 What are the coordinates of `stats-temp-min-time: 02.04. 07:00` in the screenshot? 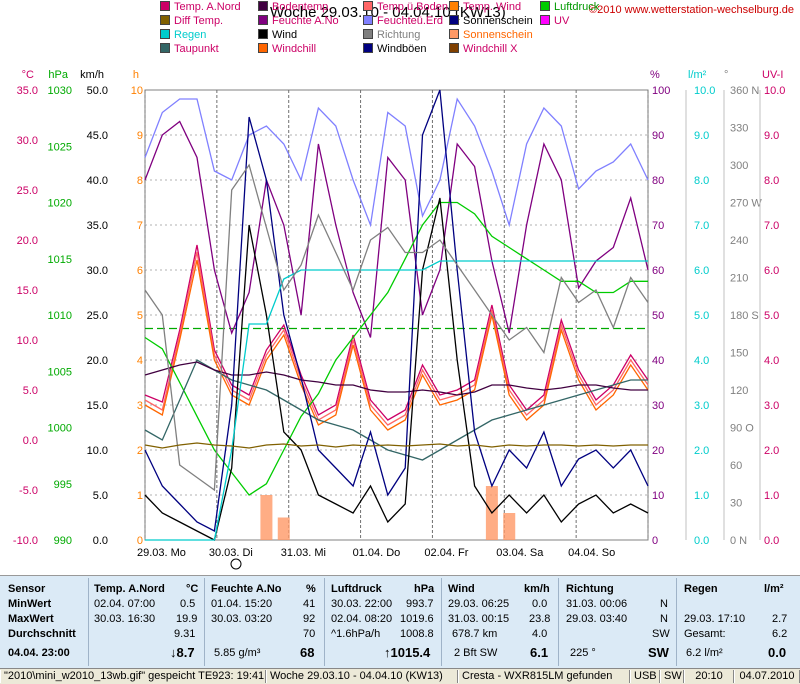 It's located at (125, 604).